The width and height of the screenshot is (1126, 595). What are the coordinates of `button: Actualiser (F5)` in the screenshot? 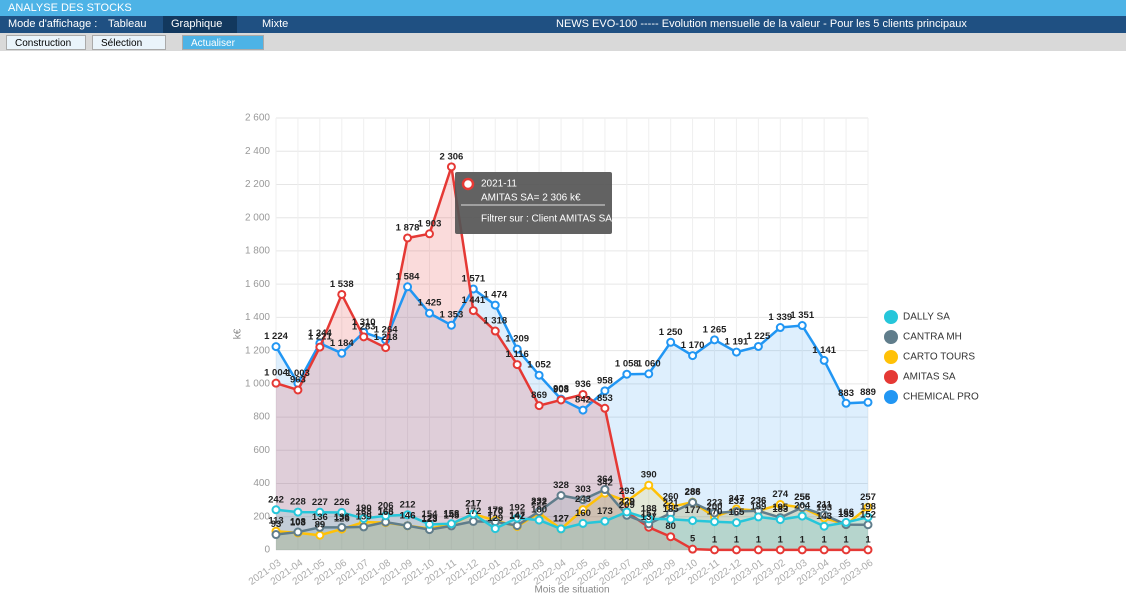 It's located at (223, 49).